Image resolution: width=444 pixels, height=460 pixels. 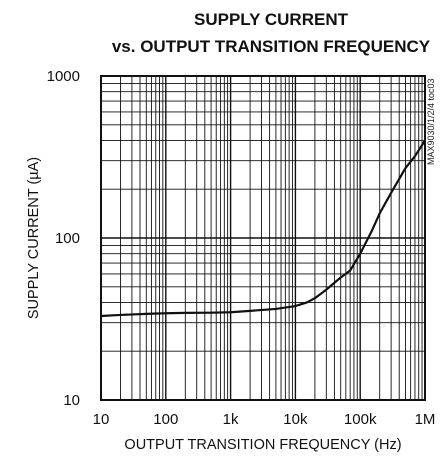 What do you see at coordinates (231, 419) in the screenshot?
I see `x-tick-label: 1k` at bounding box center [231, 419].